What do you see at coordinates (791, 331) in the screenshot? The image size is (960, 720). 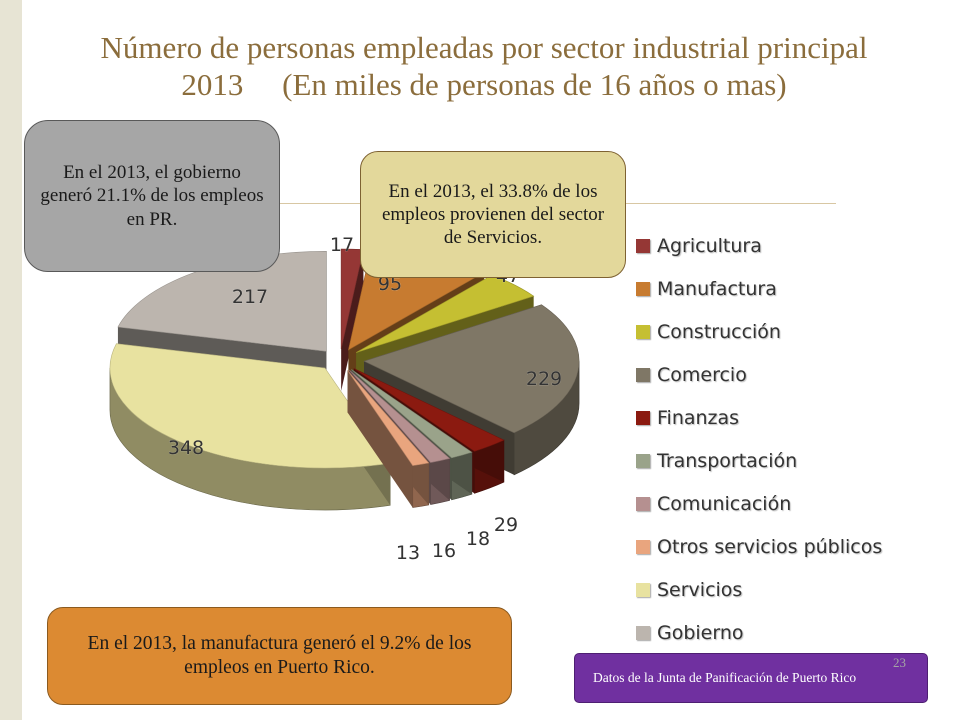 I see `legend-item-construccion: Construcción` at bounding box center [791, 331].